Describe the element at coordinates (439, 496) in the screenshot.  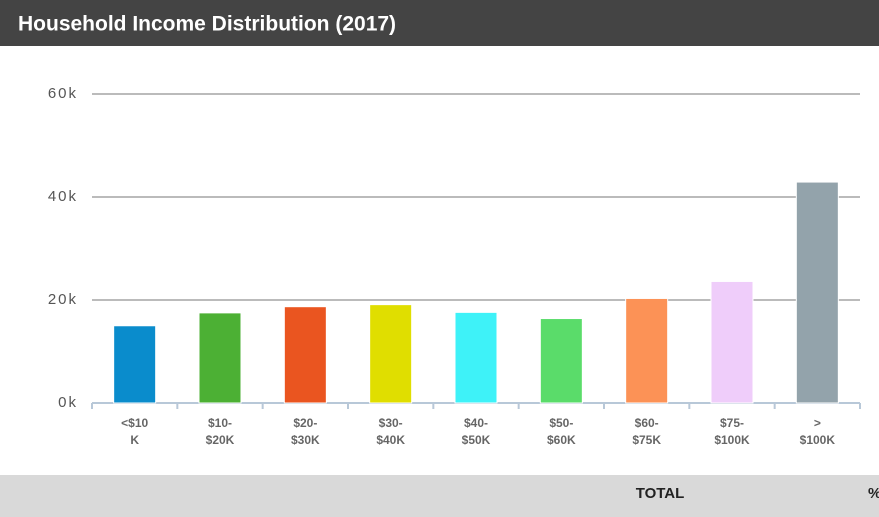
I see `footer-bar` at that location.